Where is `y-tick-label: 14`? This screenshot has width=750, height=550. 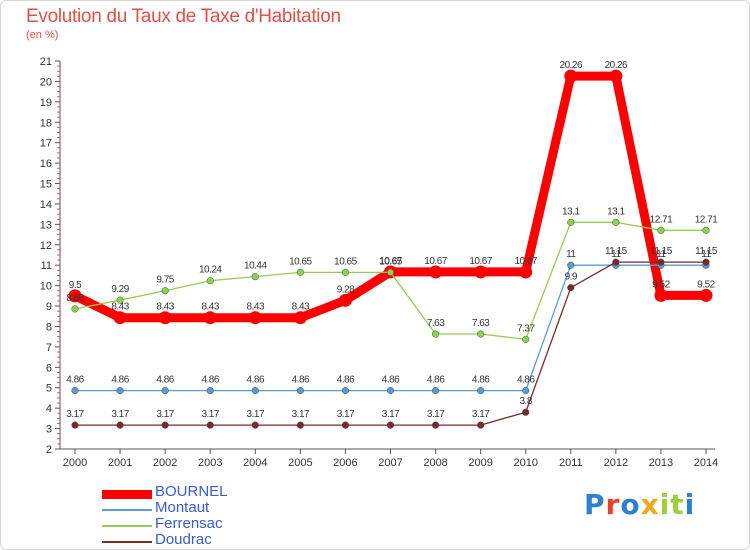 y-tick-label: 14 is located at coordinates (46, 205).